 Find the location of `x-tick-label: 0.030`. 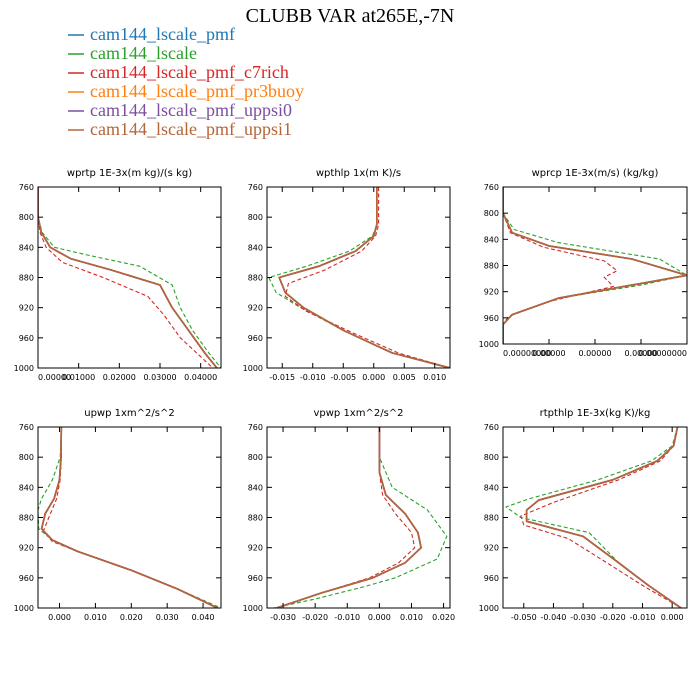

x-tick-label: 0.030 is located at coordinates (167, 617).